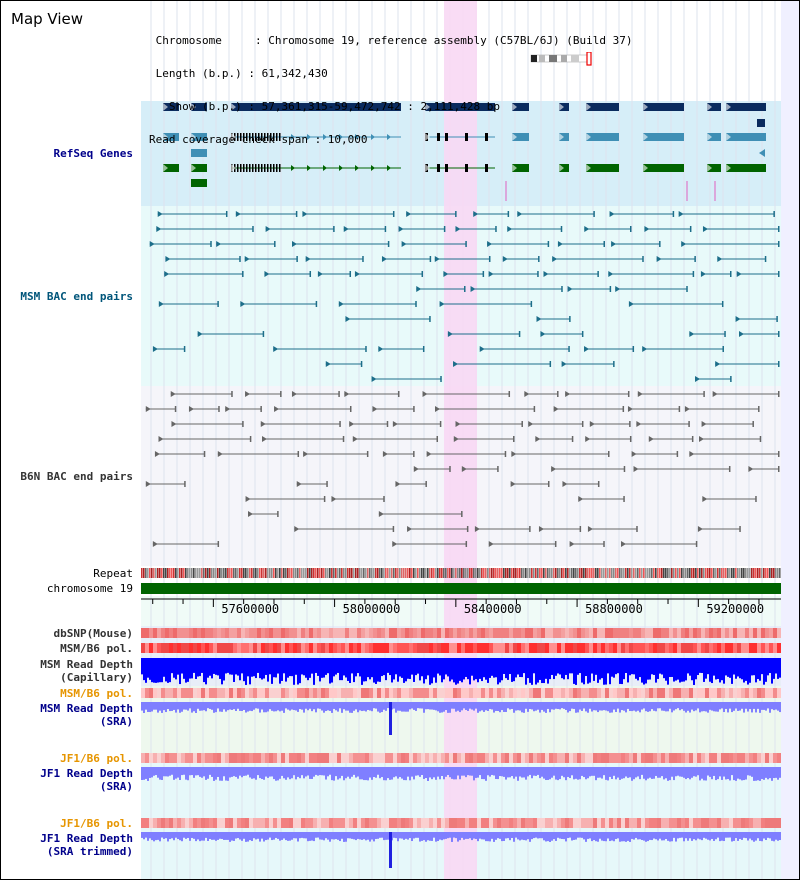 This screenshot has width=800, height=880. I want to click on axis-tick-label: 58400000, so click(492, 609).